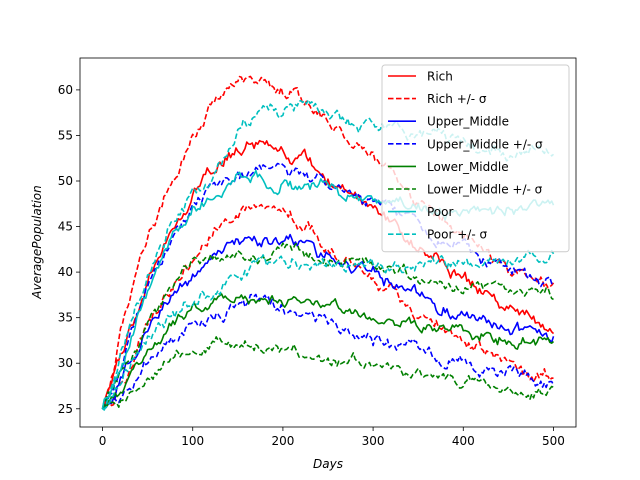 Image resolution: width=640 pixels, height=480 pixels. What do you see at coordinates (485, 144) in the screenshot?
I see `legend-label: Upper_Middle +/- σ` at bounding box center [485, 144].